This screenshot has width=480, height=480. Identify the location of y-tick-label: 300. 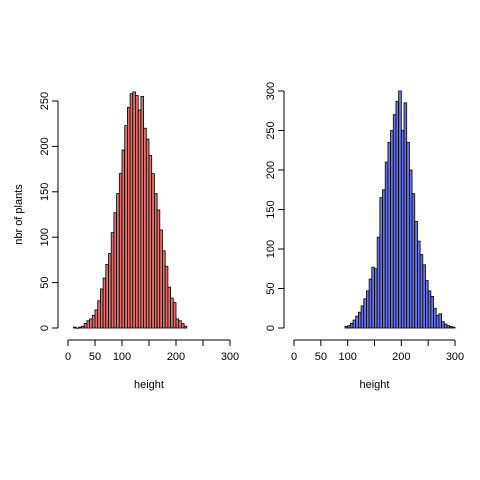
(271, 91).